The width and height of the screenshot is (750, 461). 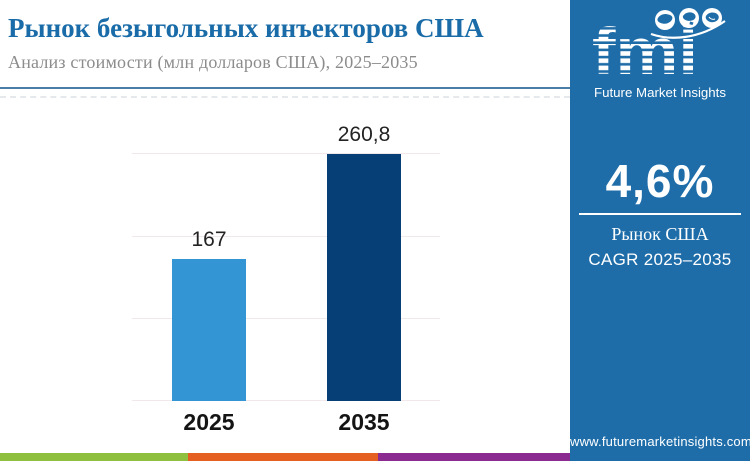 I want to click on cagr-stat-block: 4,6% Рынок США CAGR 2025–2035, so click(x=660, y=214).